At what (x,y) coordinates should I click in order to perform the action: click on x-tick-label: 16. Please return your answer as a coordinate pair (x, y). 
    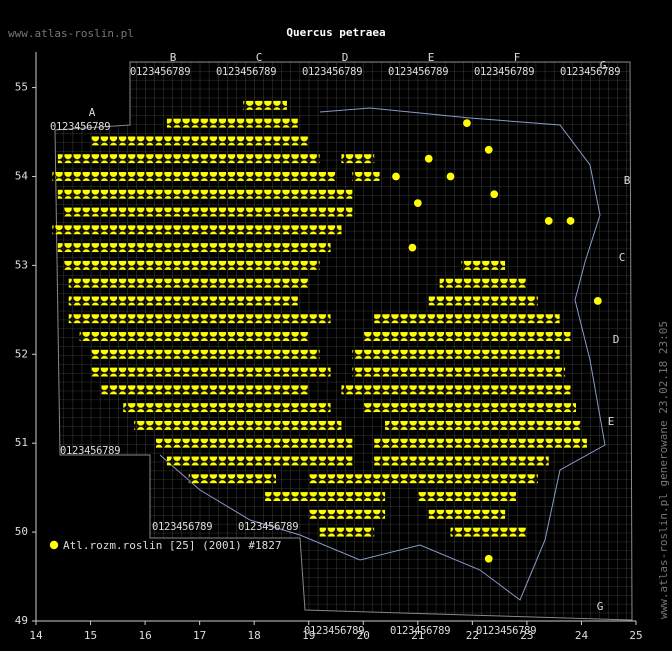
    Looking at the image, I should click on (144, 635).